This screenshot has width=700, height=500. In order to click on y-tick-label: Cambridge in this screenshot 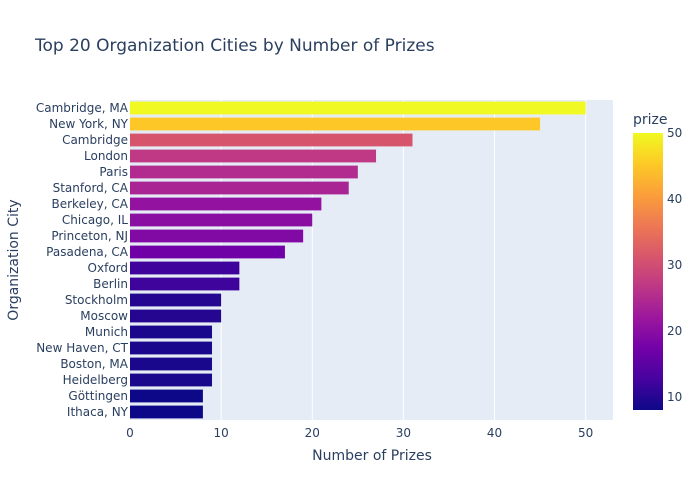, I will do `click(95, 140)`.